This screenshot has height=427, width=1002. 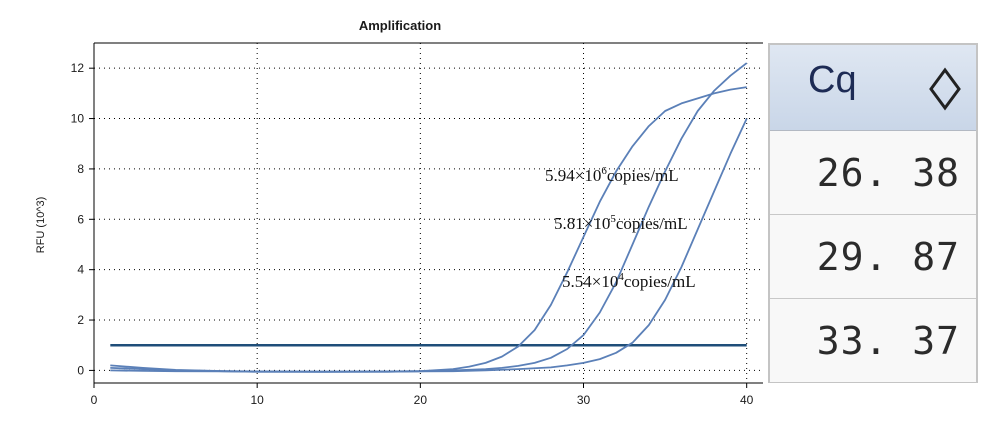 I want to click on cq-row: 33. 37, so click(x=873, y=340).